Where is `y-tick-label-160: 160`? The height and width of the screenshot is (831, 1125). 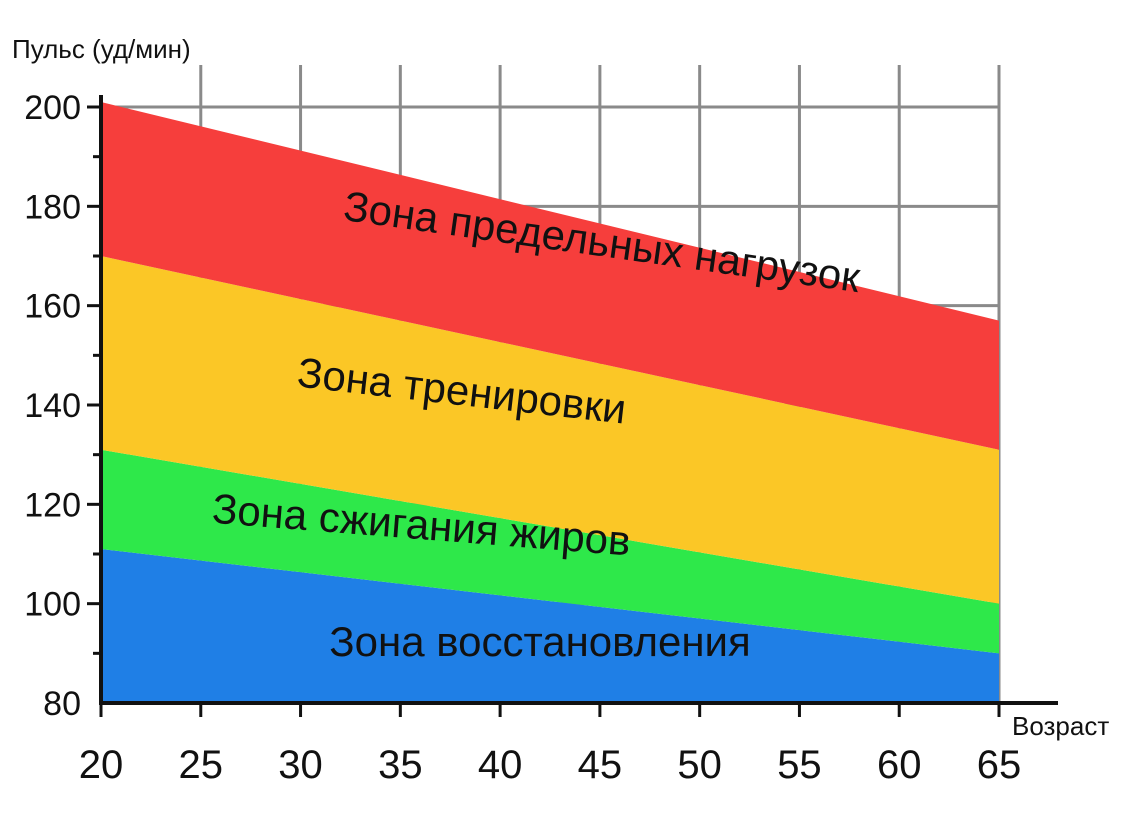 y-tick-label-160: 160 is located at coordinates (52, 307).